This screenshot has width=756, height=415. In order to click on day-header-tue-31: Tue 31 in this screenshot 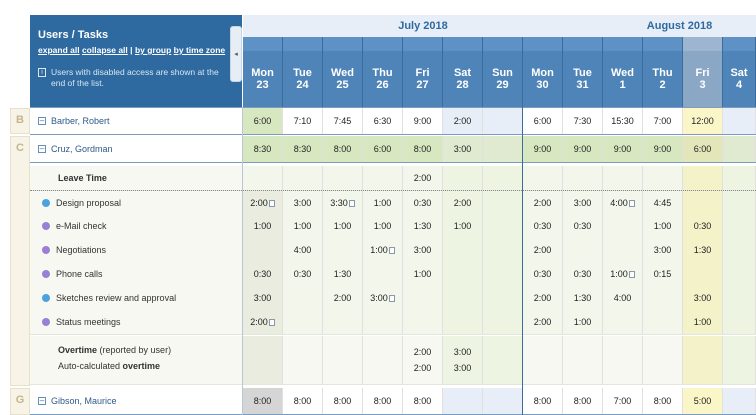, I will do `click(583, 72)`.